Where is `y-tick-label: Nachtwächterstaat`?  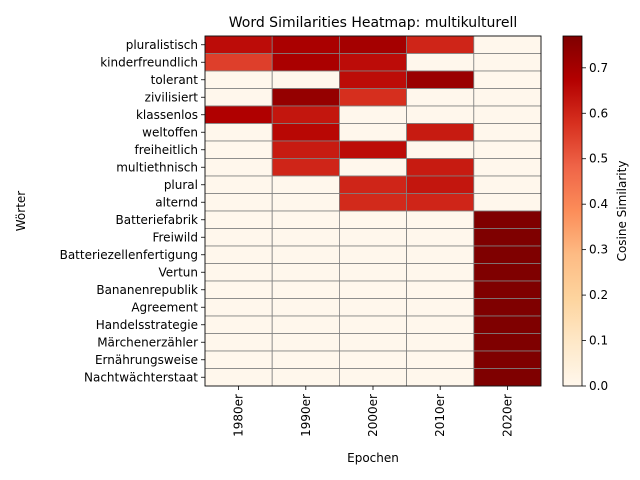 y-tick-label: Nachtwächterstaat is located at coordinates (141, 377).